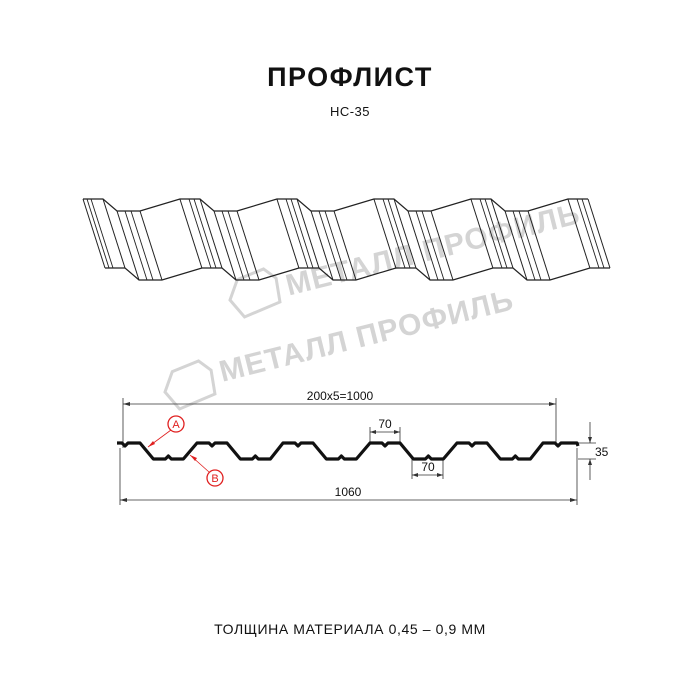  Describe the element at coordinates (350, 77) in the screenshot. I see `page-title: ПРОФЛИСТ` at that location.